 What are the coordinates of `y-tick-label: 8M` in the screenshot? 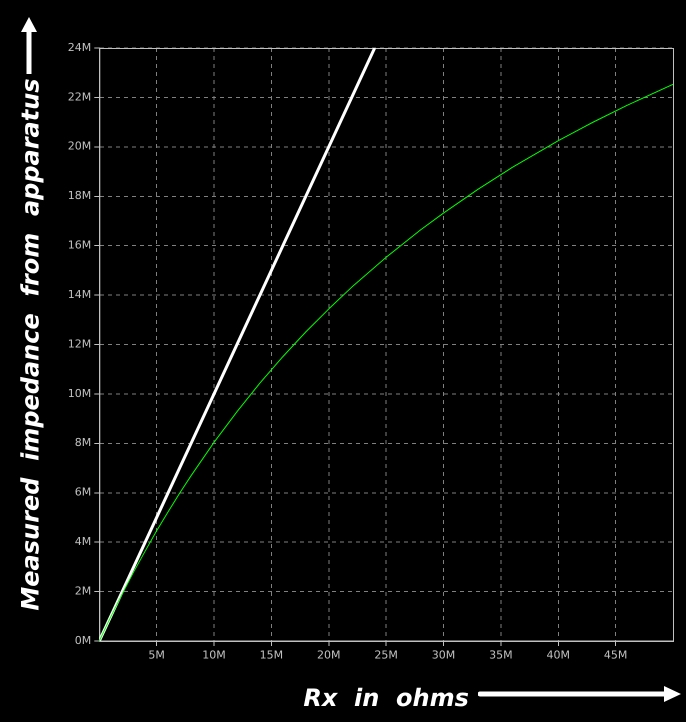 It's located at (83, 443).